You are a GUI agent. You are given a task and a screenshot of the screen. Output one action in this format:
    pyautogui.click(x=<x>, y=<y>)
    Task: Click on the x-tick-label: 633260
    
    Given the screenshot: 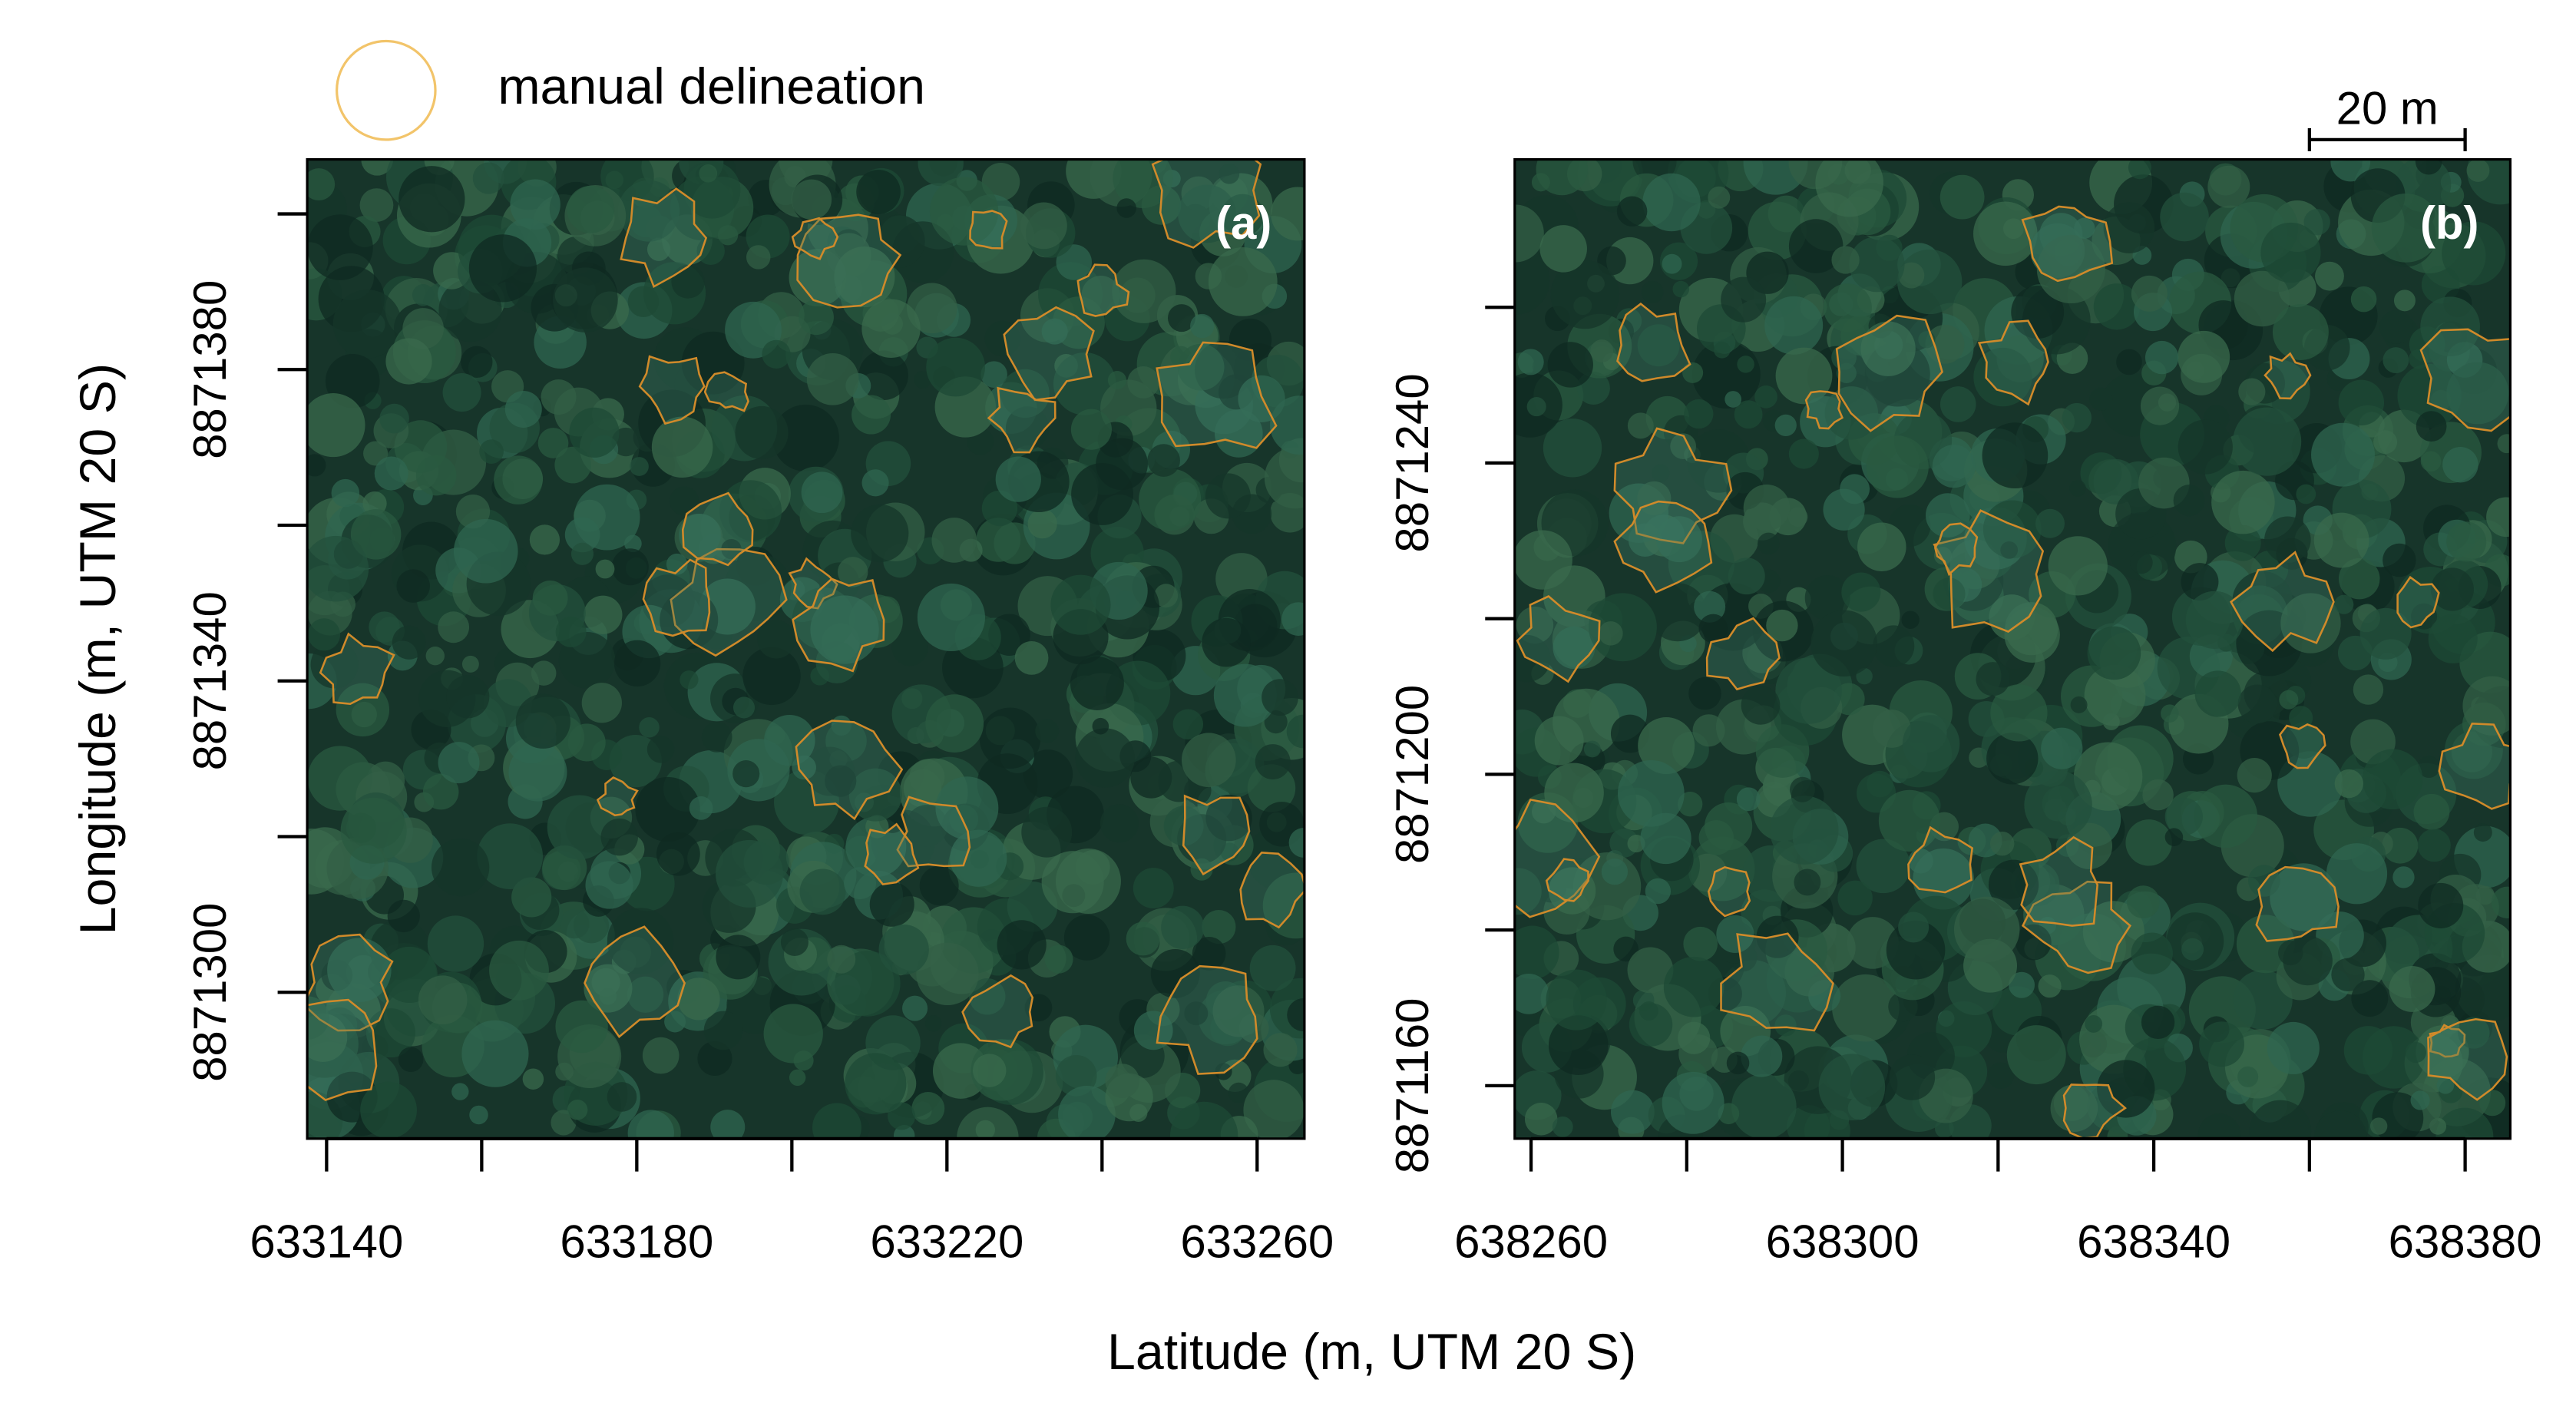 What is the action you would take?
    pyautogui.click(x=1257, y=1242)
    